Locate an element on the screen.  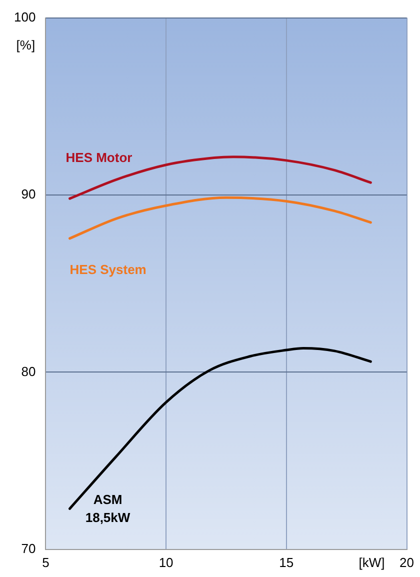
line-series is located at coordinates (220, 218).